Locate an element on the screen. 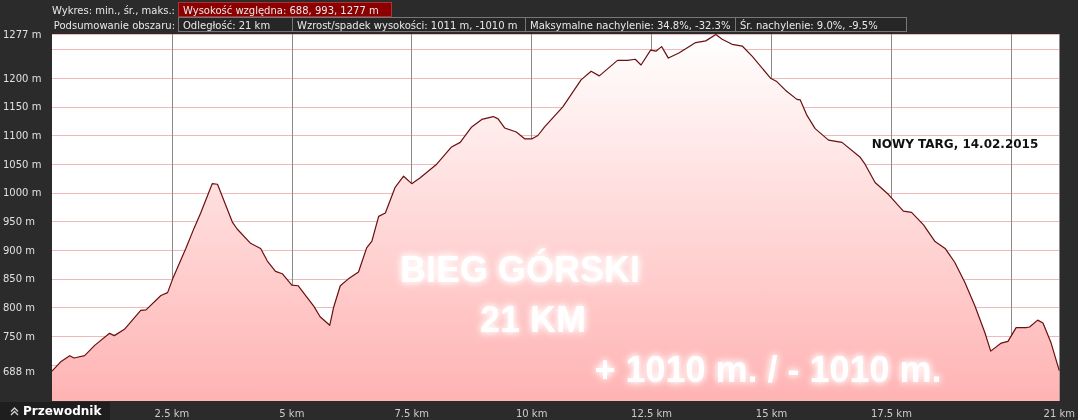 Image resolution: width=1078 pixels, height=420 pixels. y-tick-label: 800 m is located at coordinates (19, 308).